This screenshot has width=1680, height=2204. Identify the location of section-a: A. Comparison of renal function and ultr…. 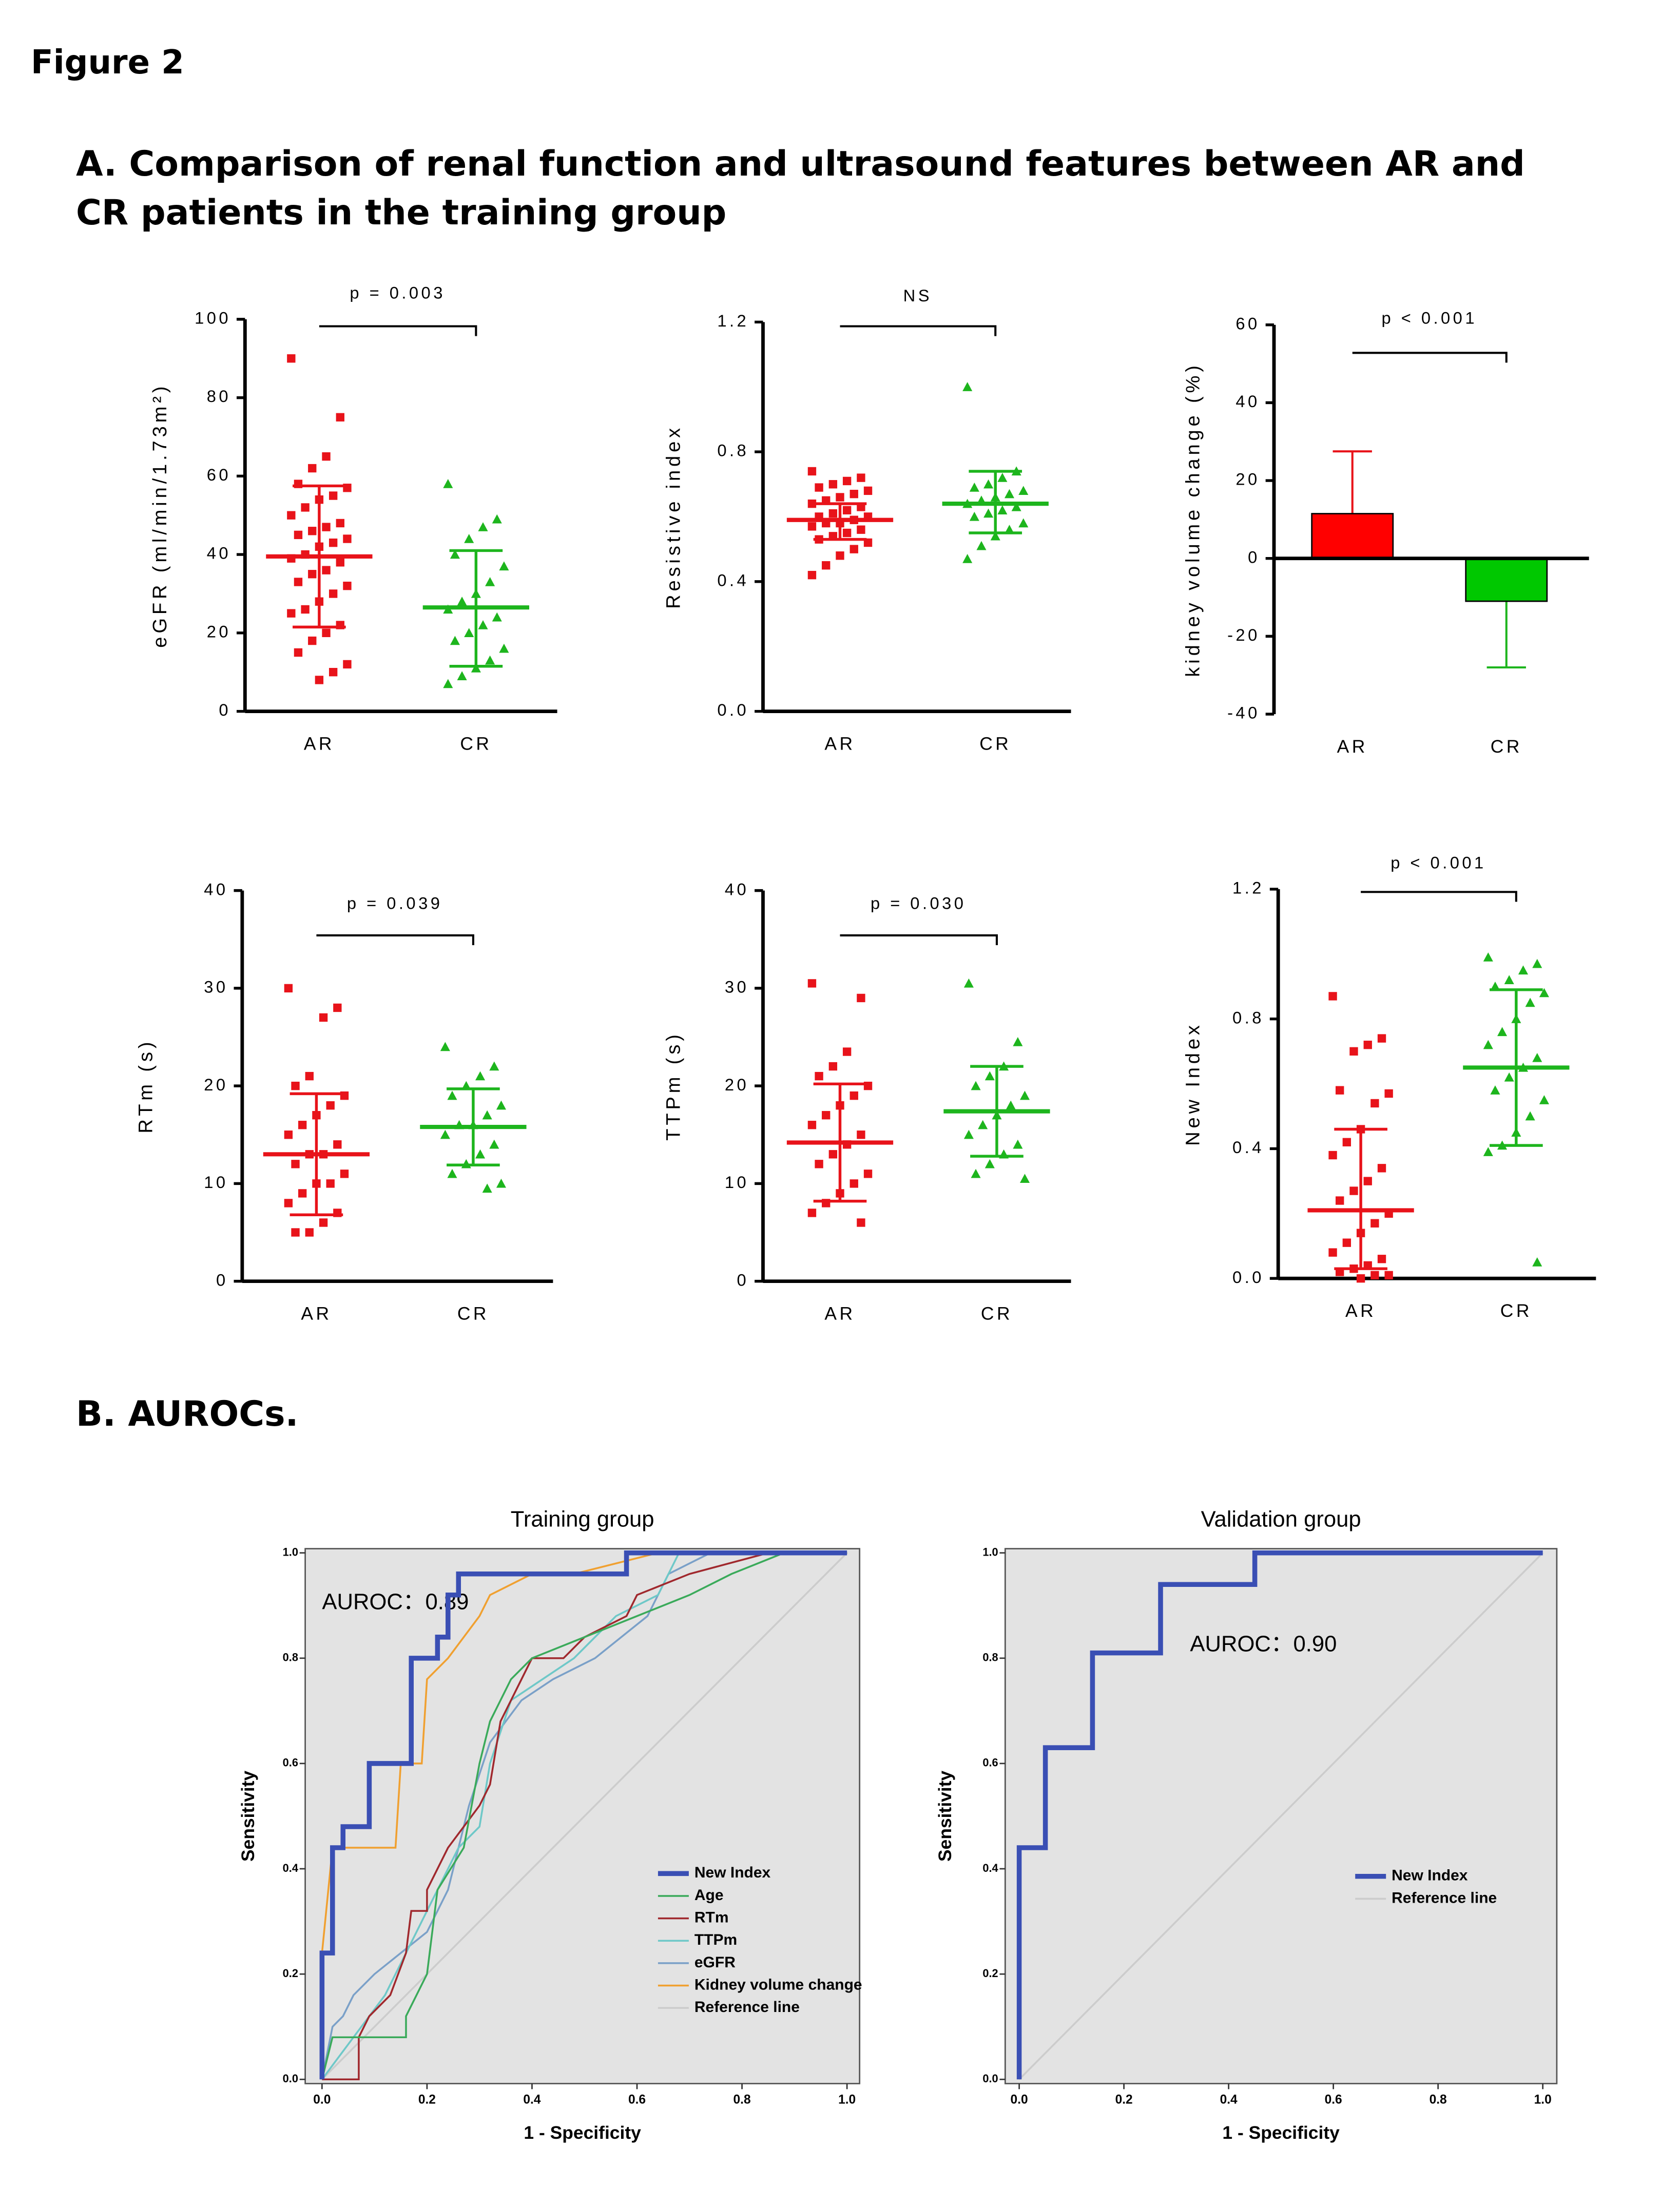
(801, 188).